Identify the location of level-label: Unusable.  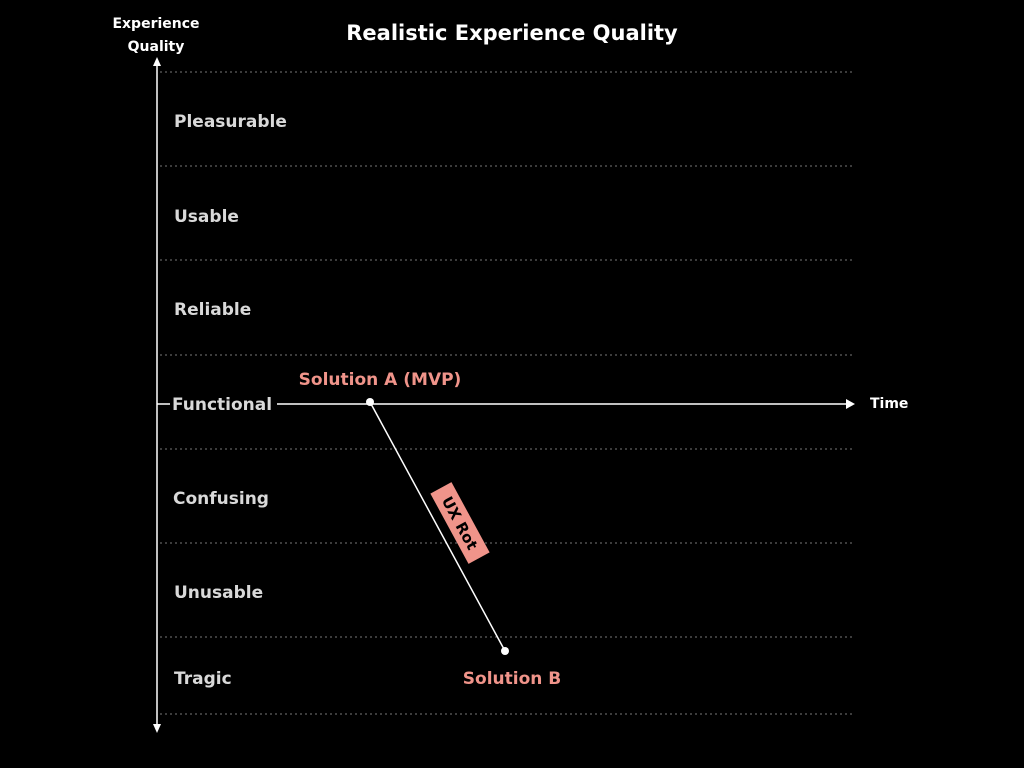
(218, 593).